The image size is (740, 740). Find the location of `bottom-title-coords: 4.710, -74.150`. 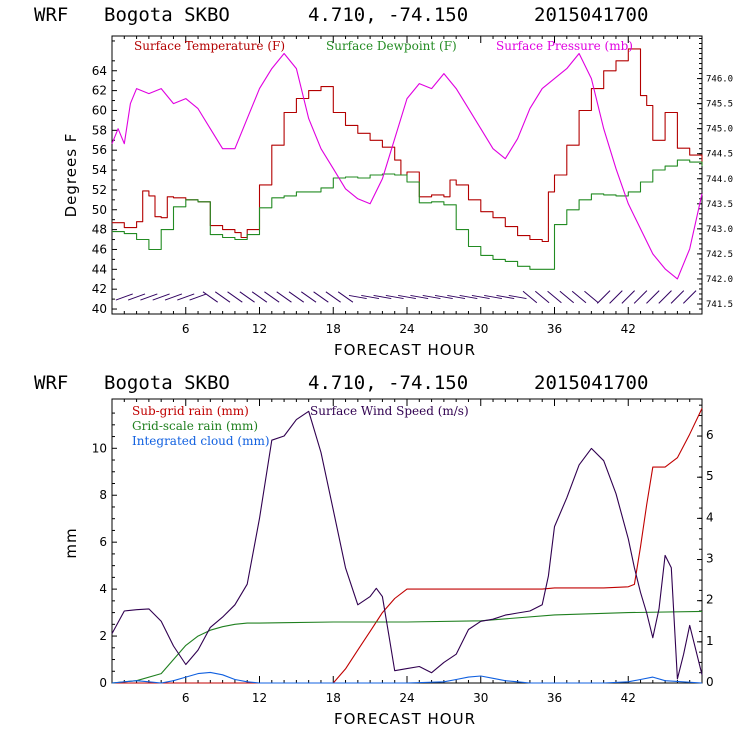

bottom-title-coords: 4.710, -74.150 is located at coordinates (388, 383).